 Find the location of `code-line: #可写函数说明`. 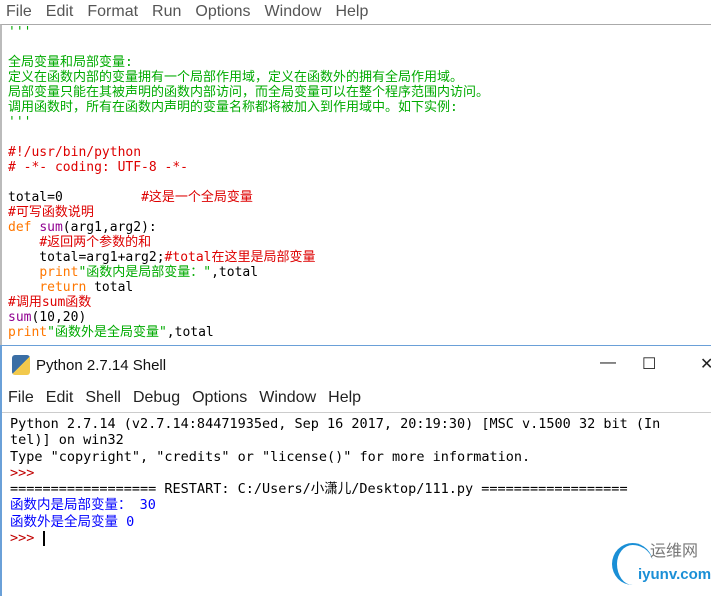

code-line: #可写函数说明 is located at coordinates (248, 212).